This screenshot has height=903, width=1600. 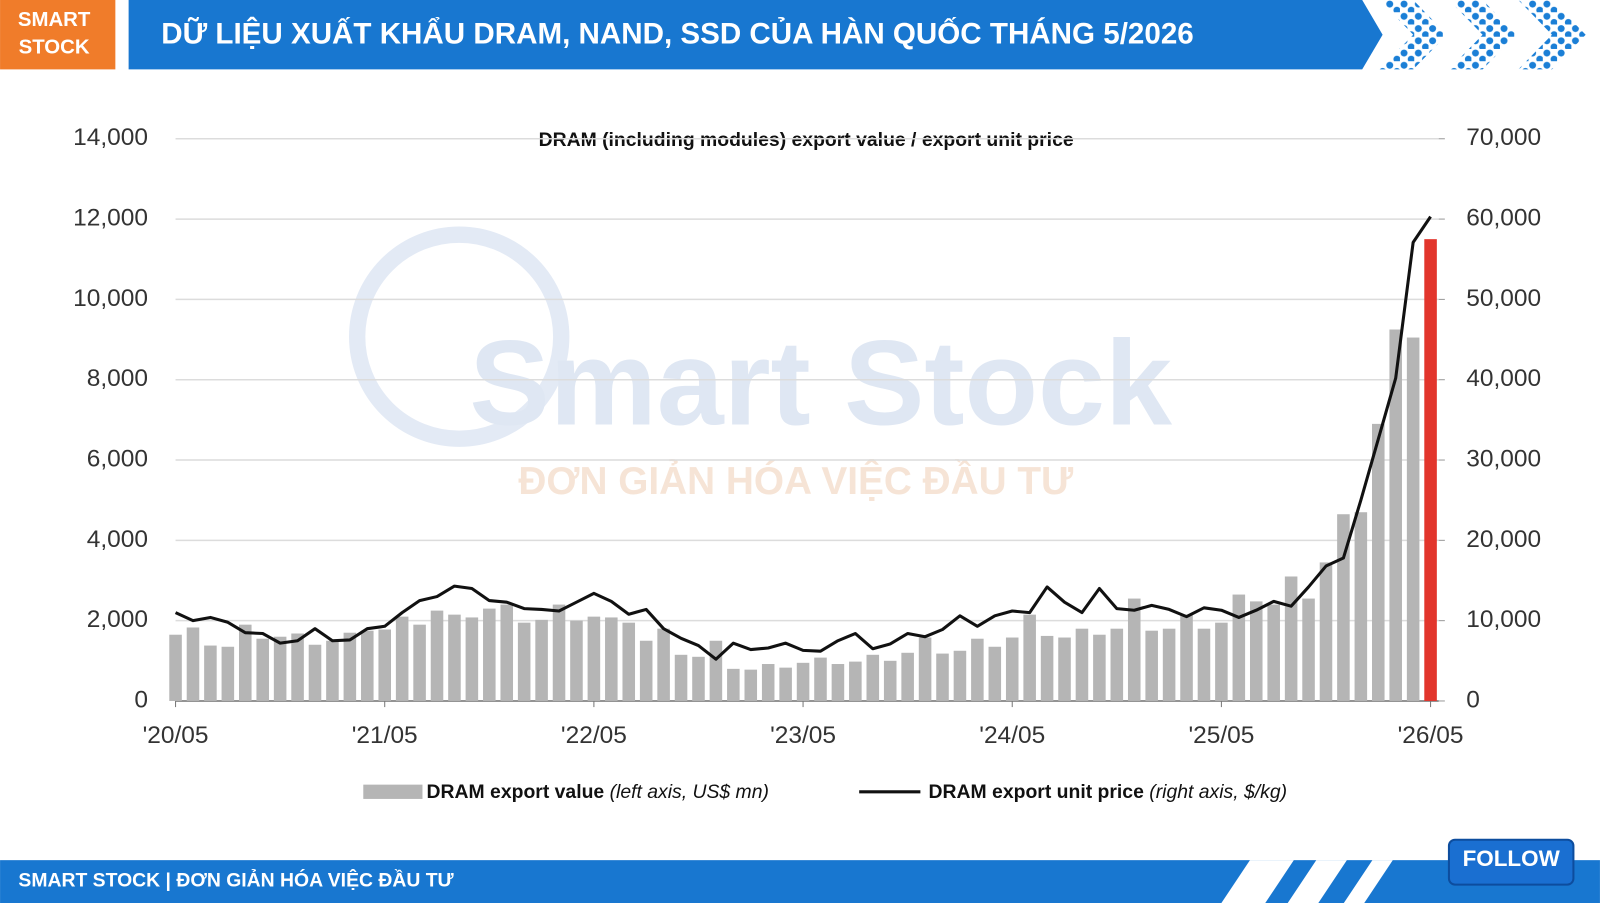 I want to click on x-tick-label: '21/05, so click(x=385, y=735).